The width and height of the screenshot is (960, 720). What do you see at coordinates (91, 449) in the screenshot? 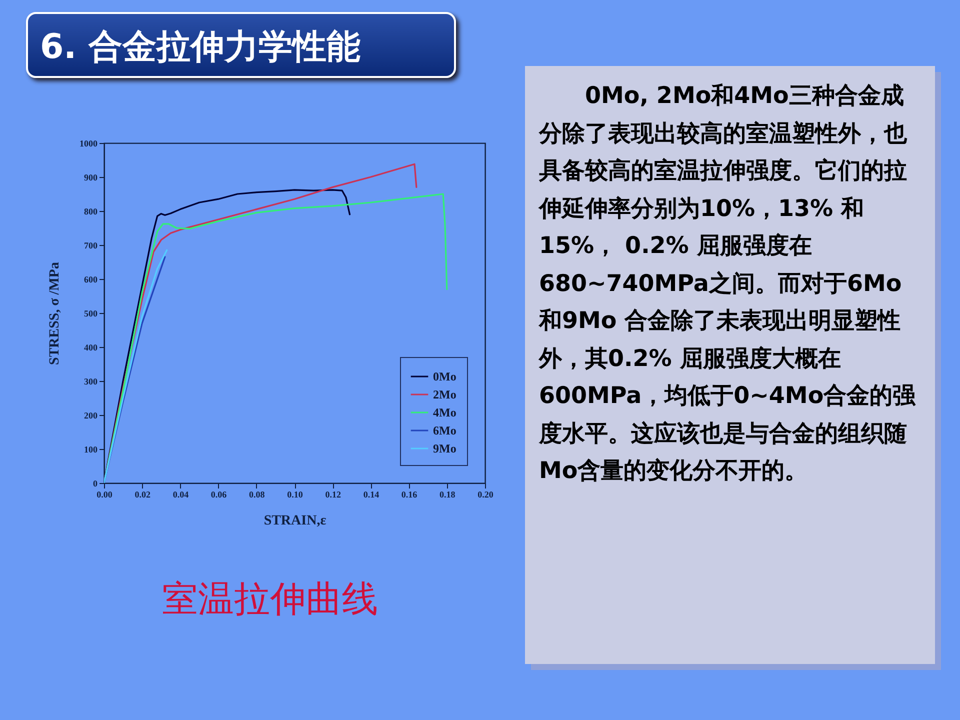
I see `y-tick-label: 100` at bounding box center [91, 449].